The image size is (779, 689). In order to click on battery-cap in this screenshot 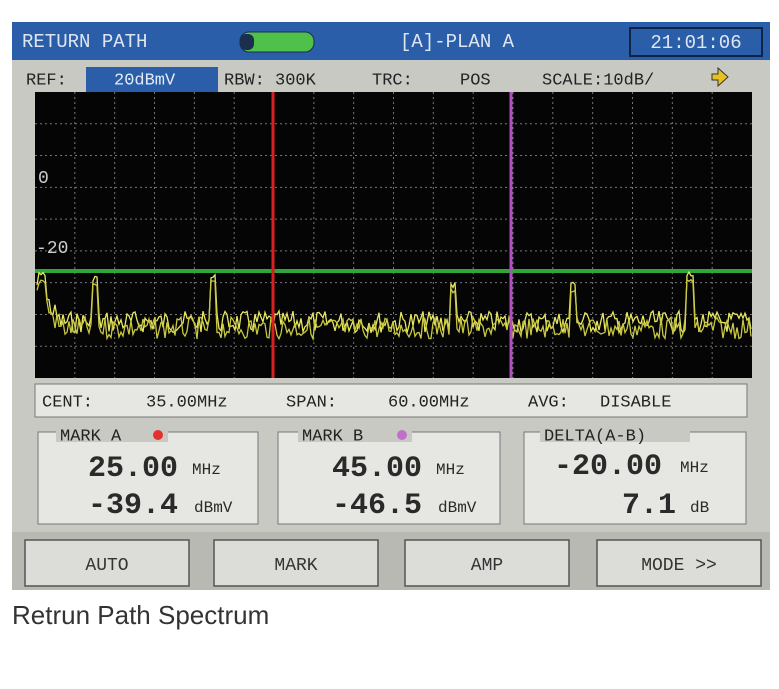, I will do `click(247, 42)`.